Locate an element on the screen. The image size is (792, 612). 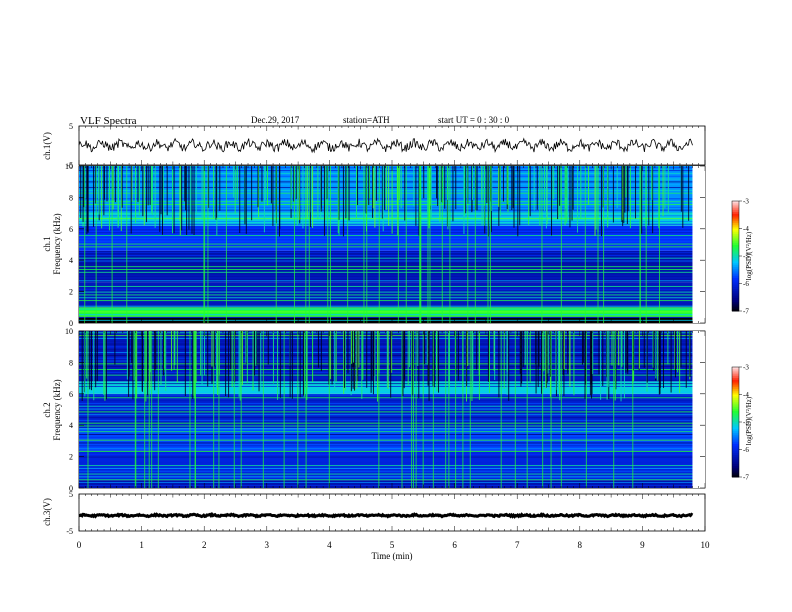
ch1-waveform-plot is located at coordinates (385, 145).